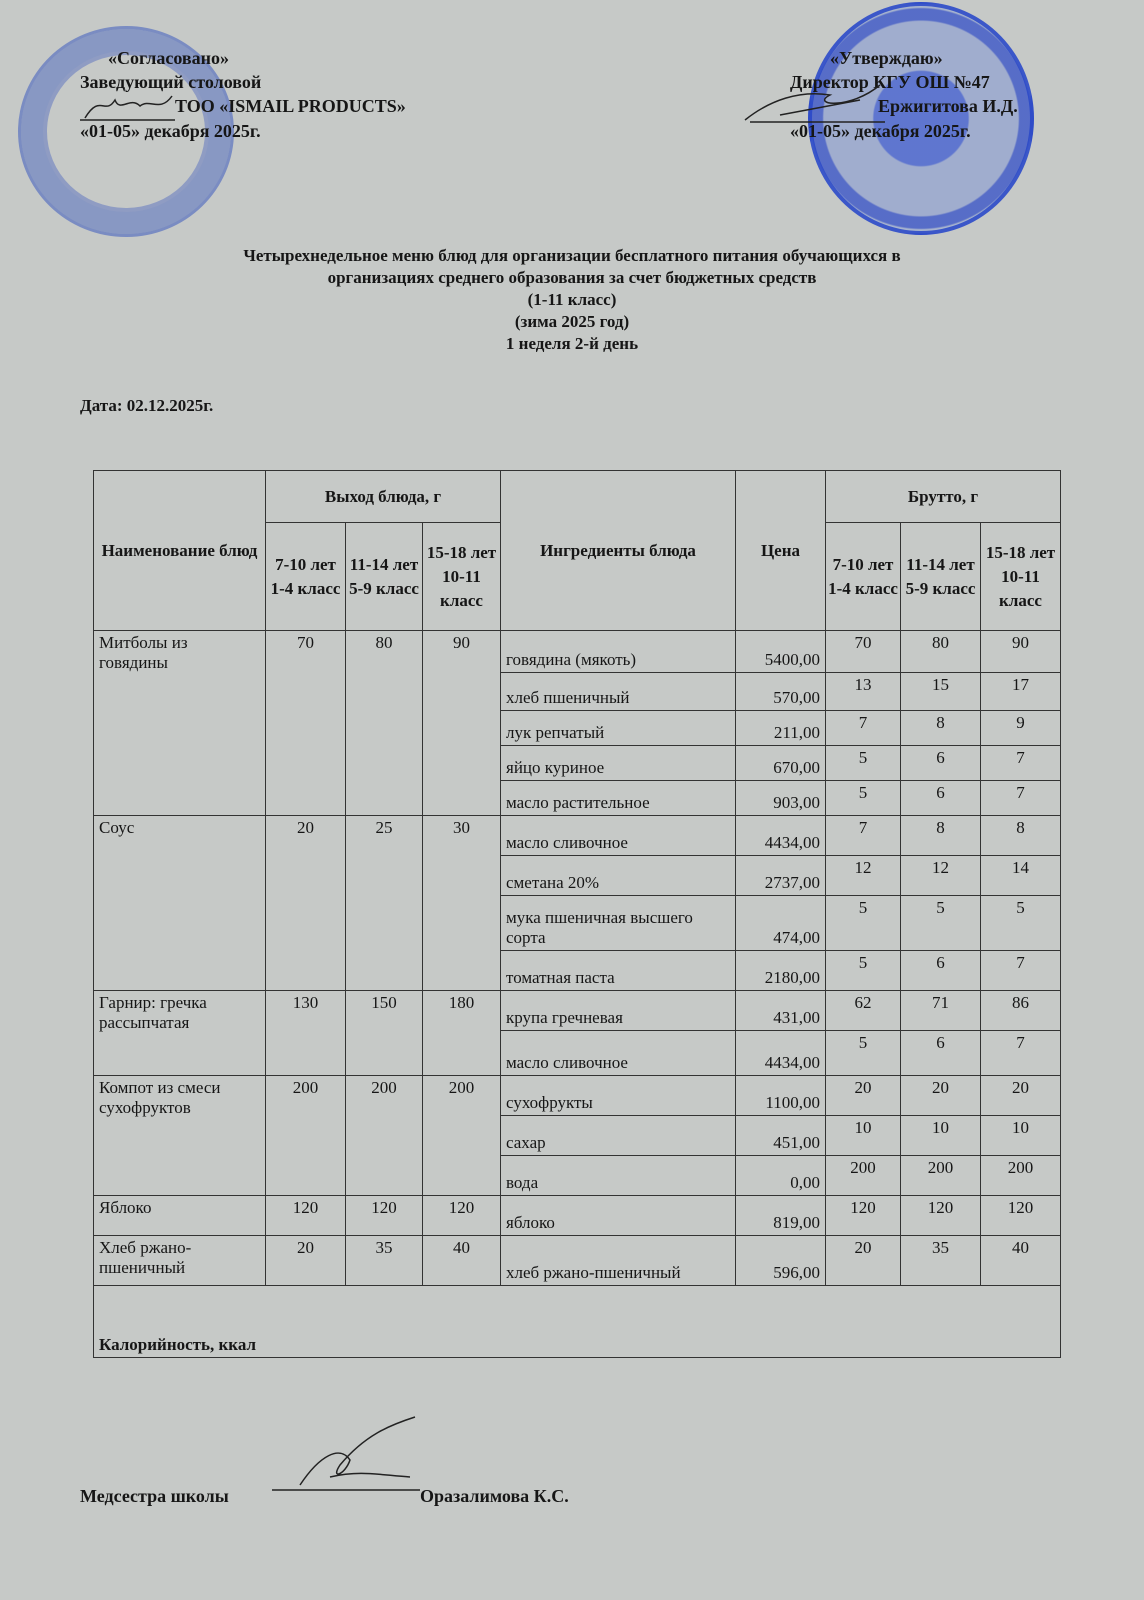 This screenshot has width=1144, height=1600. I want to click on left-signature, so click(127, 108).